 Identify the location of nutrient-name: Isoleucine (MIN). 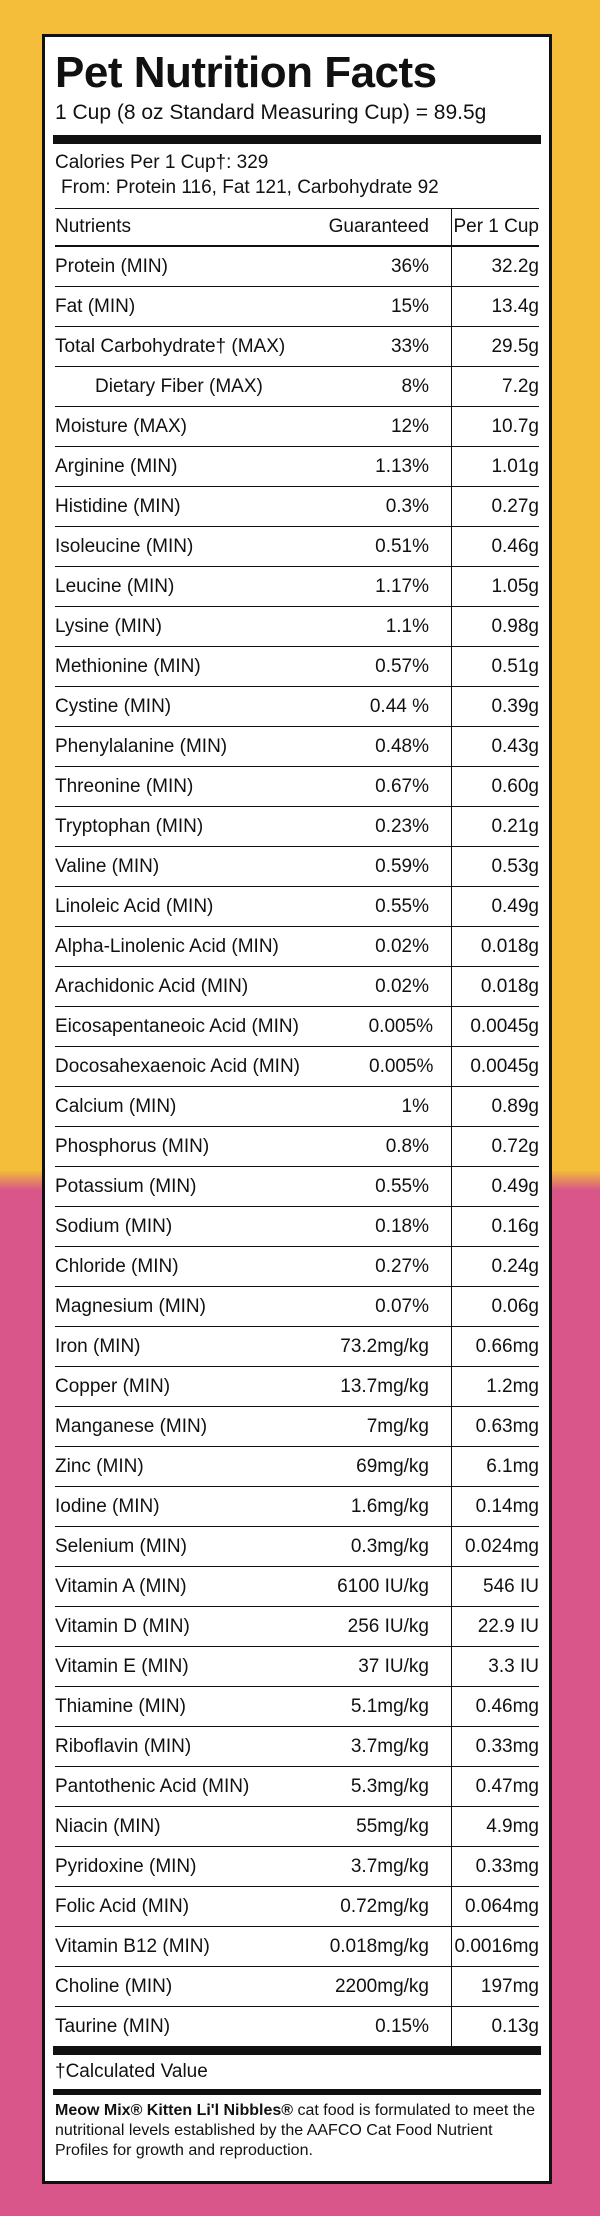
(124, 546).